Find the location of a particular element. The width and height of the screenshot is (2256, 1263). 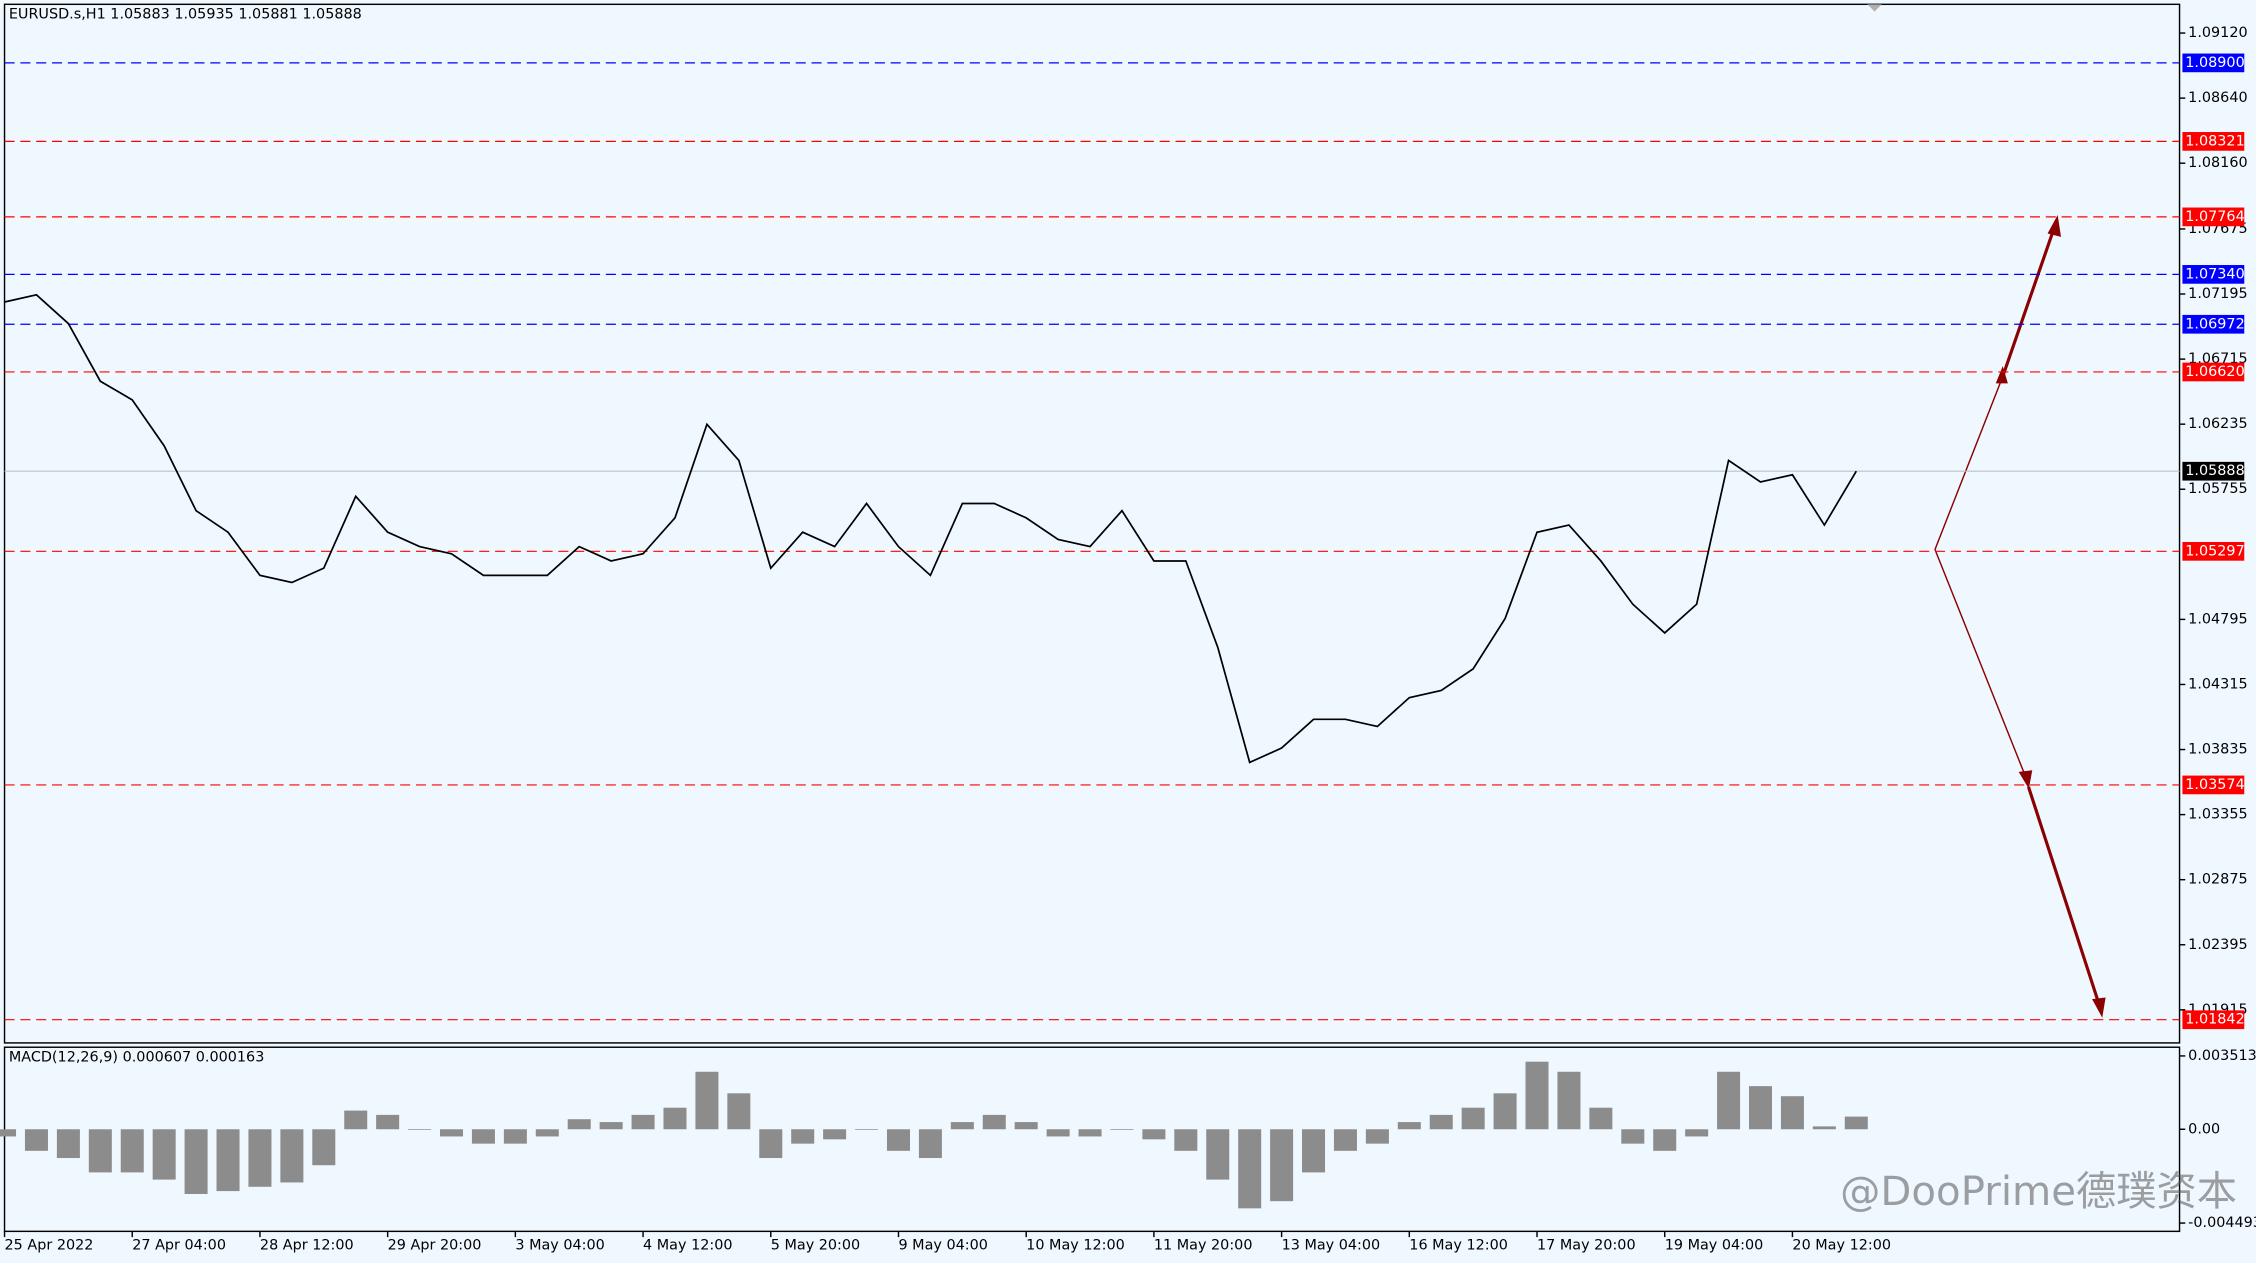

level-label: 1.03574 is located at coordinates (2214, 785).